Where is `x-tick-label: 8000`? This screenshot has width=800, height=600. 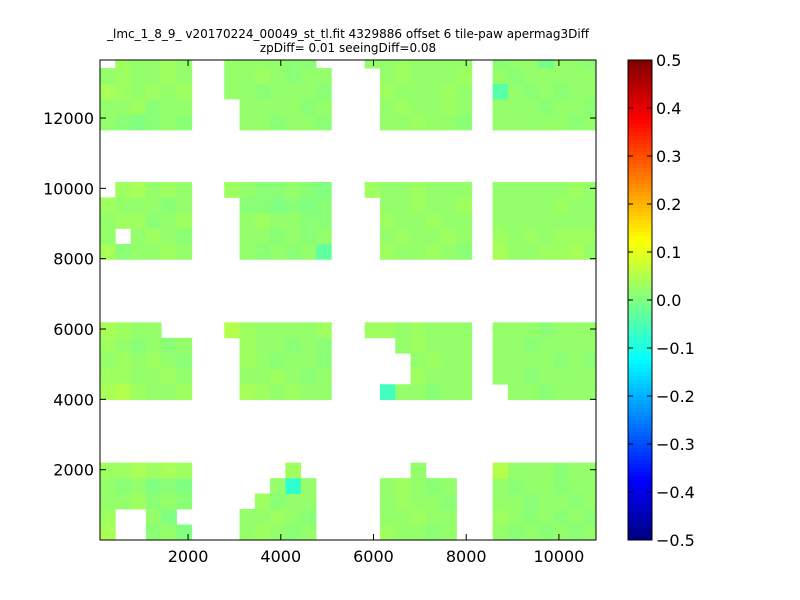 x-tick-label: 8000 is located at coordinates (466, 556).